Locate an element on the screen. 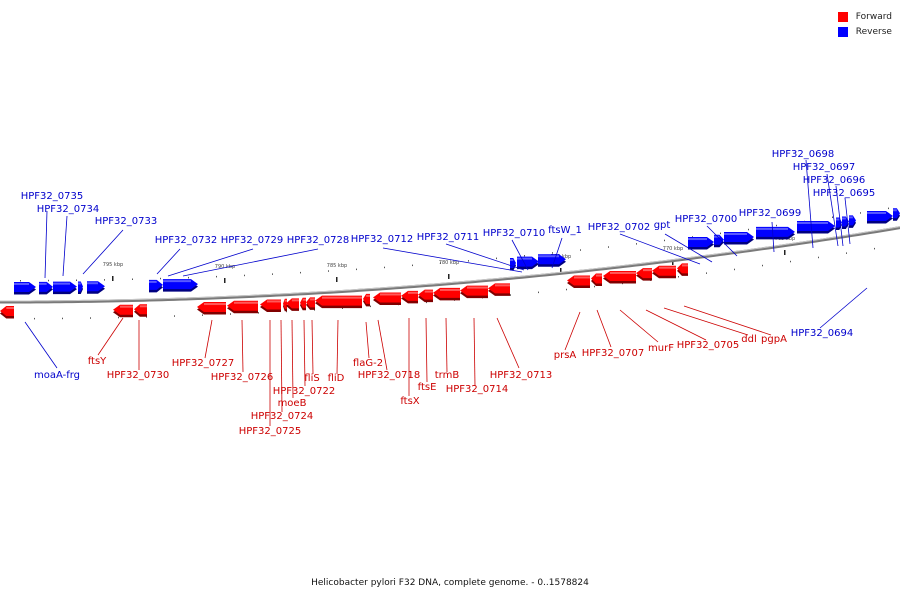 The width and height of the screenshot is (900, 600). reverse-gene-label: HPF32_0694 is located at coordinates (822, 333).